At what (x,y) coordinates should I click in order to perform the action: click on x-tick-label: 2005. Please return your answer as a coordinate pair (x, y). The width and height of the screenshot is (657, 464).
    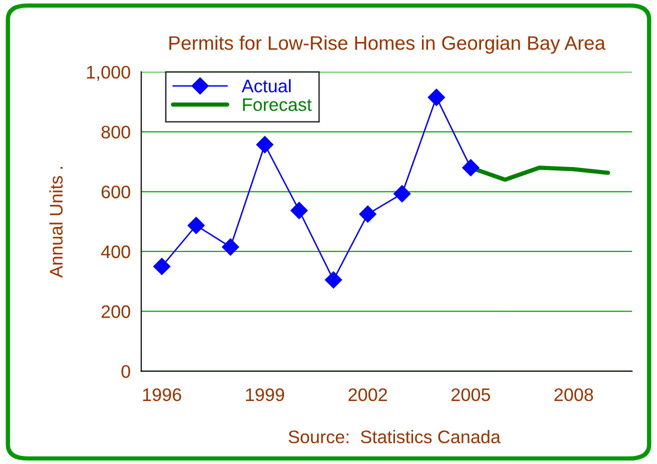
    Looking at the image, I should click on (471, 395).